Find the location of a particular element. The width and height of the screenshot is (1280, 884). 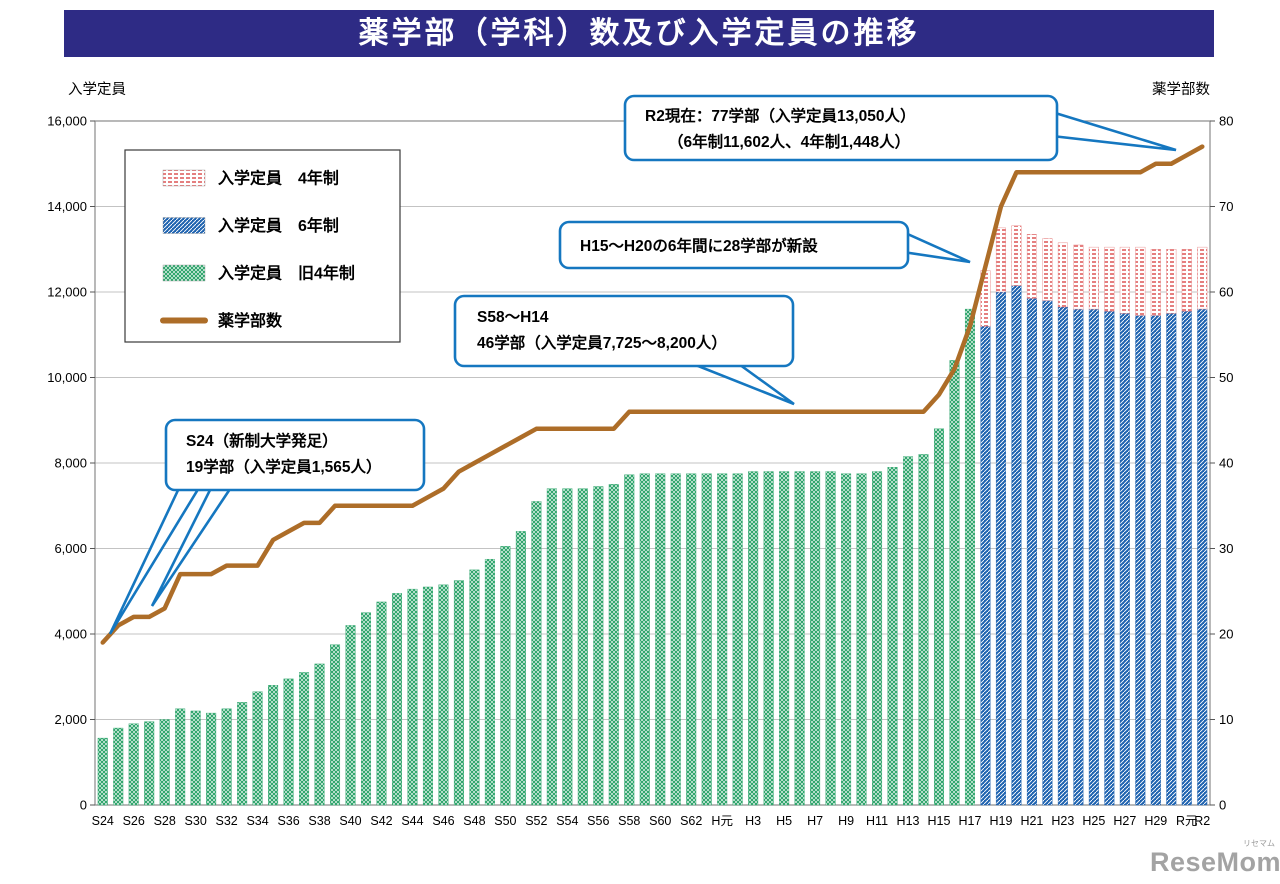

x-tick-label: S46 is located at coordinates (443, 821).